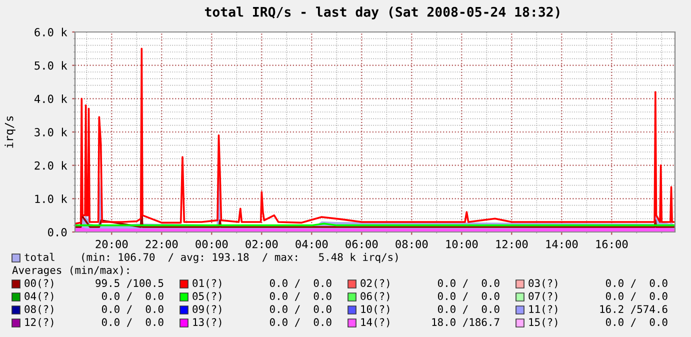 The image size is (691, 337). What do you see at coordinates (562, 244) in the screenshot?
I see `x-tick-label: 14:00` at bounding box center [562, 244].